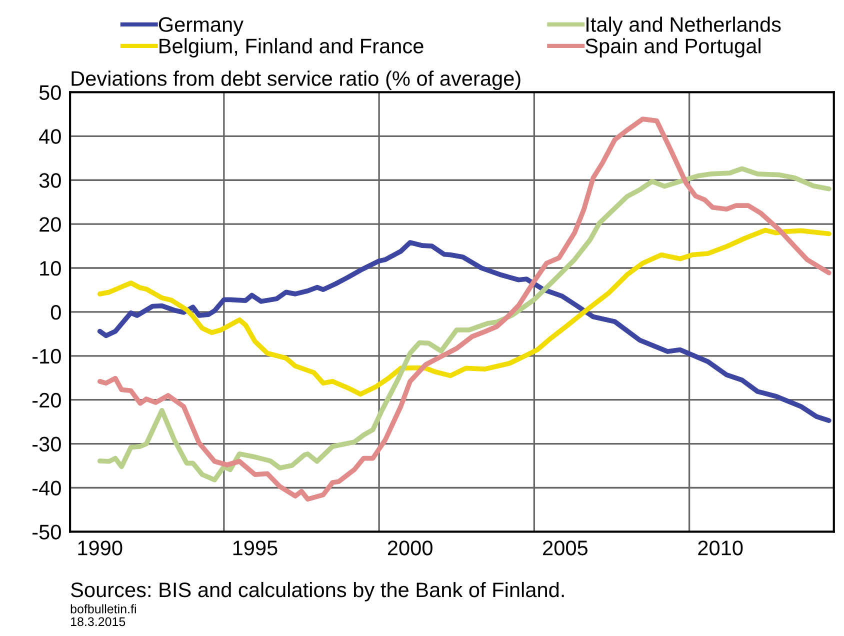 The height and width of the screenshot is (636, 844). What do you see at coordinates (50, 136) in the screenshot?
I see `y-tick-label: 40` at bounding box center [50, 136].